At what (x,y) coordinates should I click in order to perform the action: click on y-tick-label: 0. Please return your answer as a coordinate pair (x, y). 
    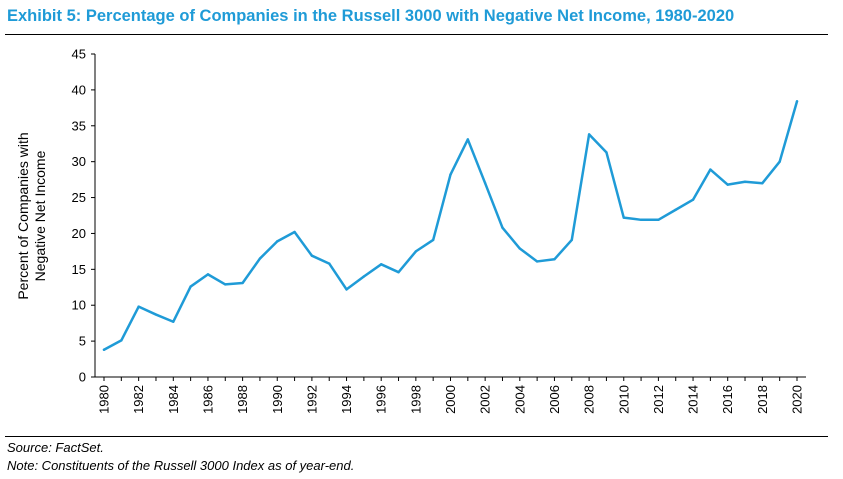
    Looking at the image, I should click on (82, 377).